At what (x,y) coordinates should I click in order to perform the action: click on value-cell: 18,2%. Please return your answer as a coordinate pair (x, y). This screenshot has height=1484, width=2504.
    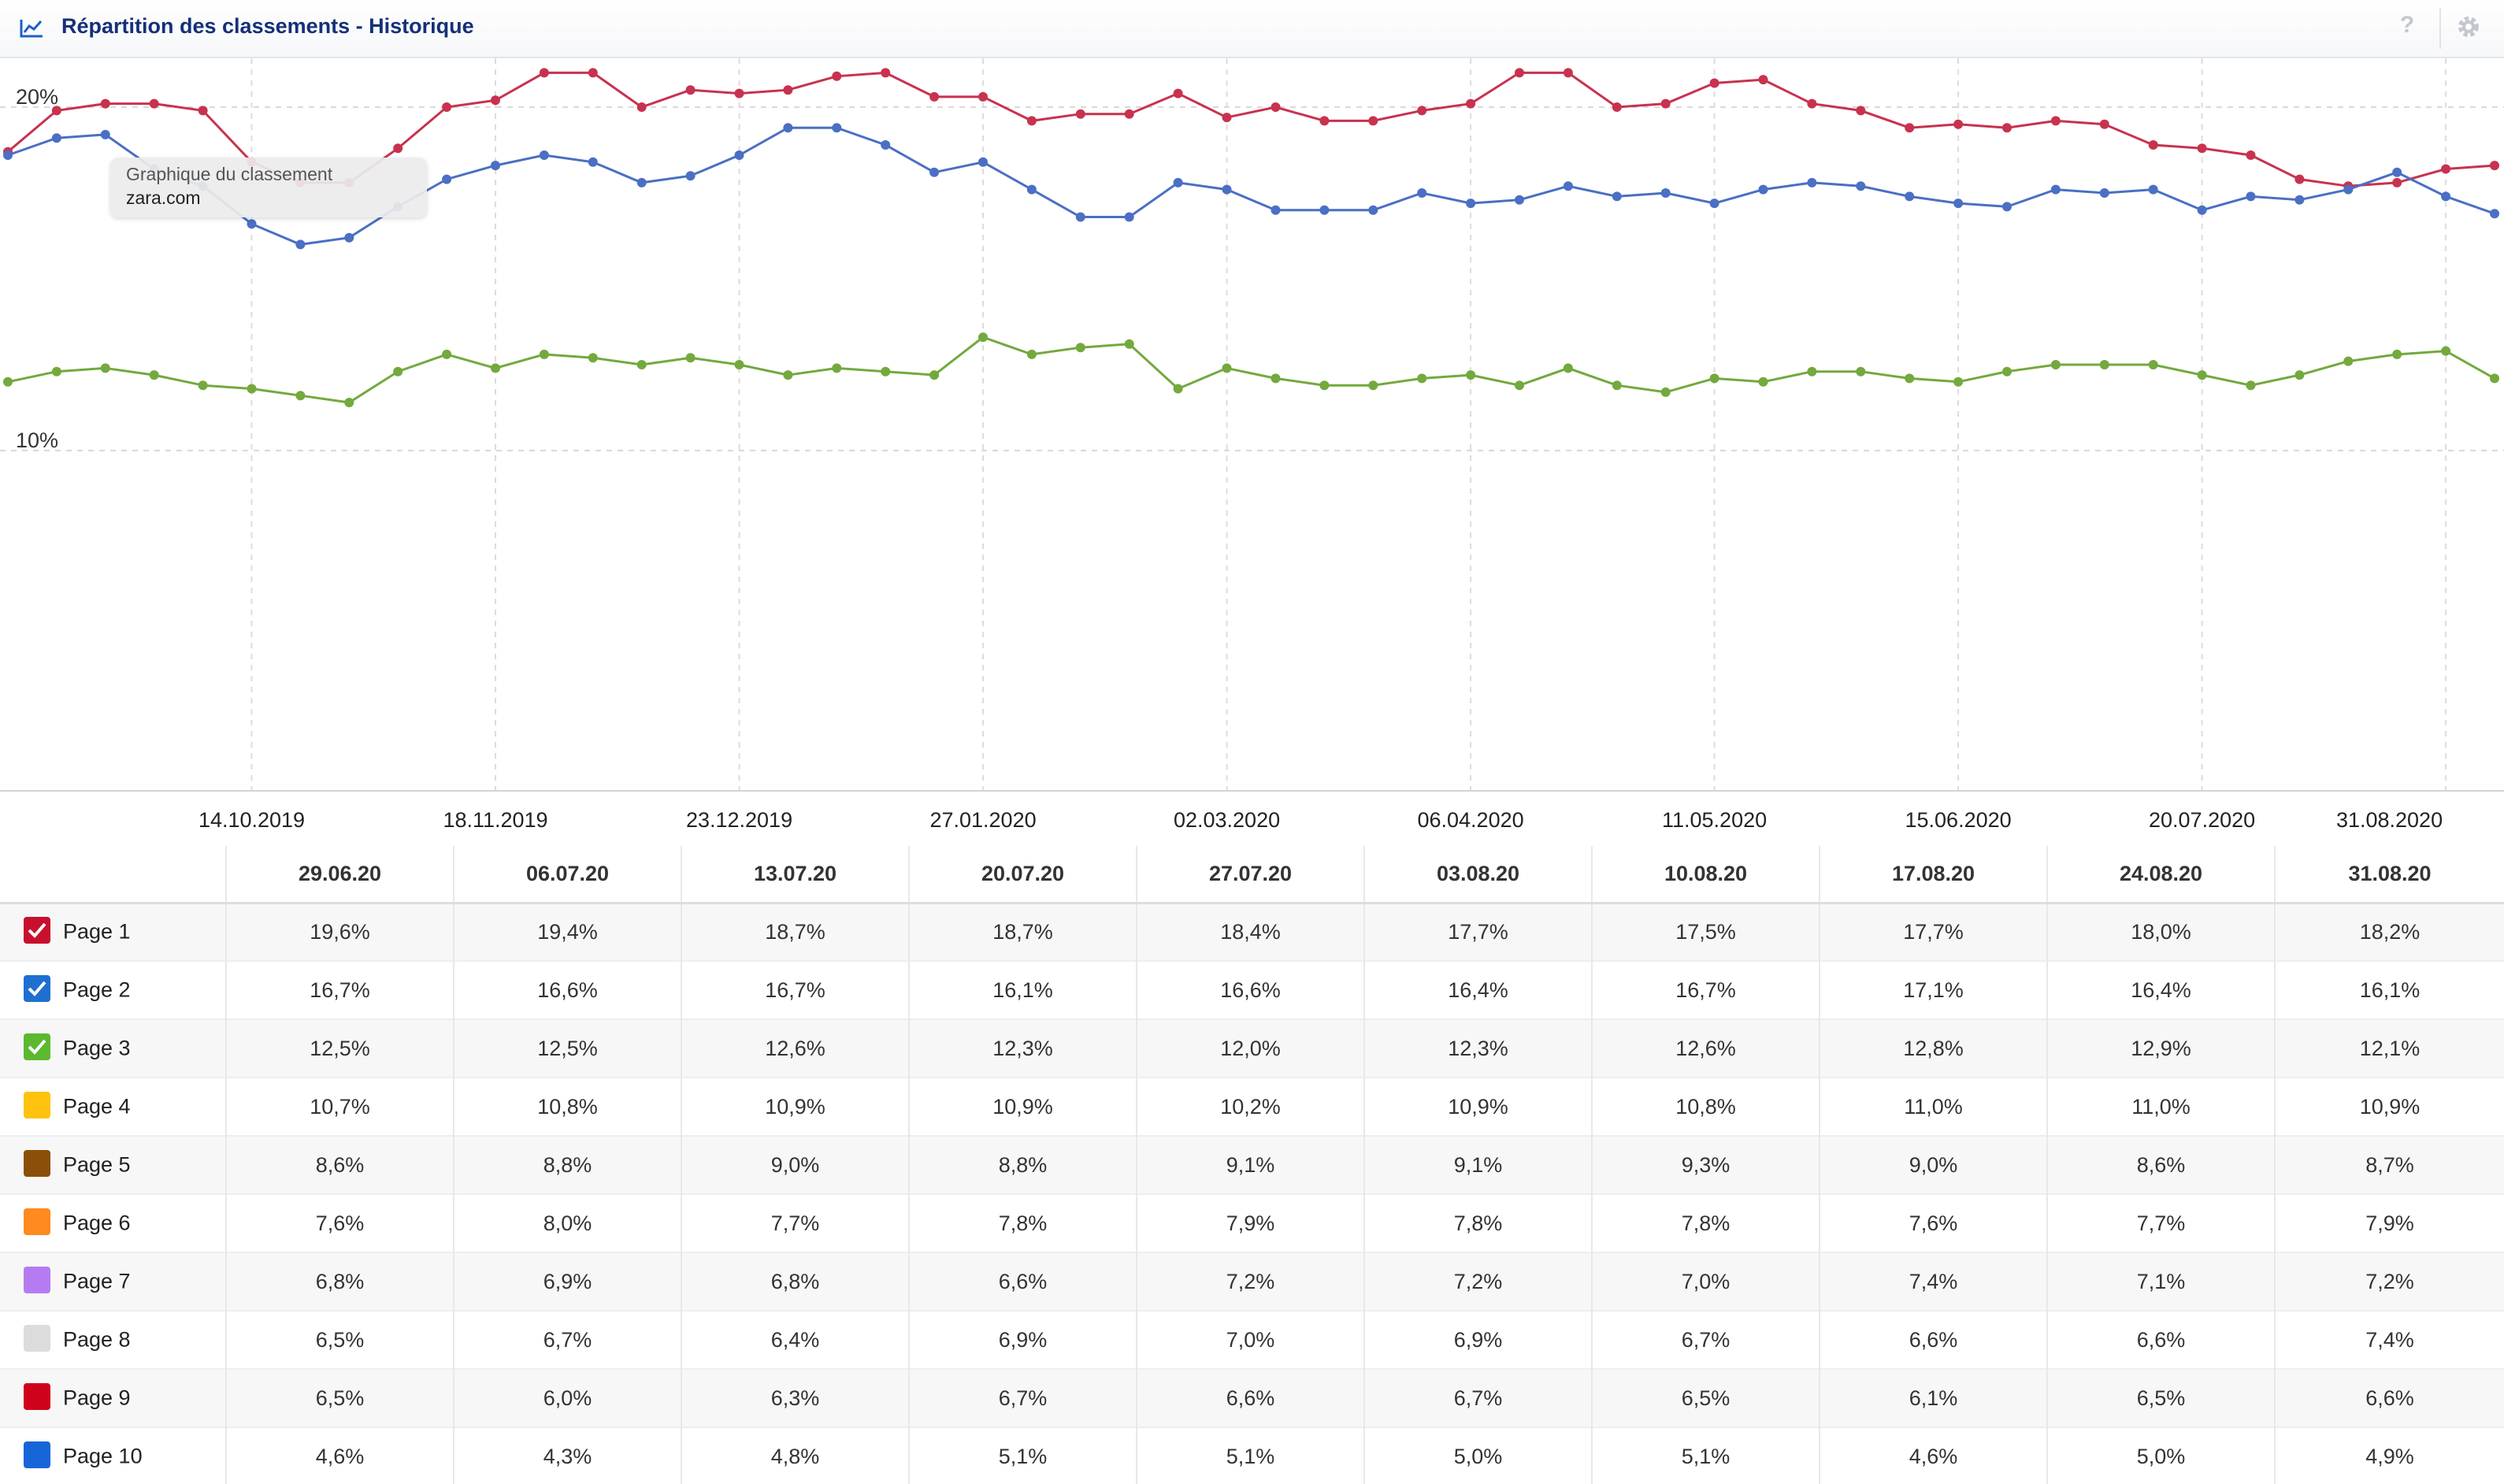
    Looking at the image, I should click on (2390, 932).